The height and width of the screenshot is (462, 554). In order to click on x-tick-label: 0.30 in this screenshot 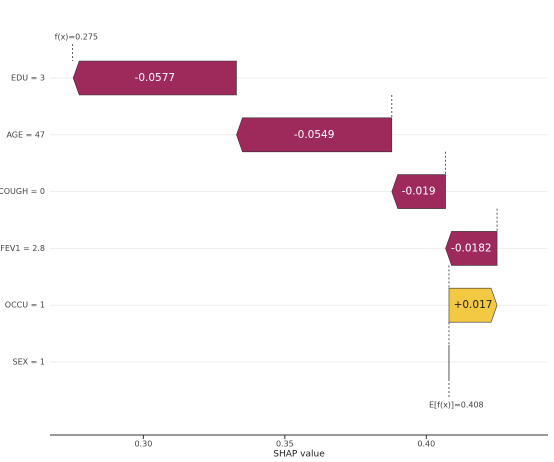, I will do `click(143, 444)`.